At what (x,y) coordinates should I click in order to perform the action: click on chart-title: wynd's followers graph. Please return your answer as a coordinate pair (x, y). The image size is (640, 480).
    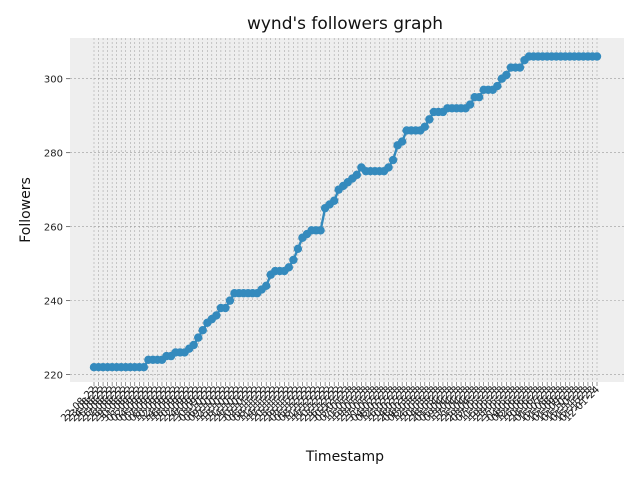
    Looking at the image, I should click on (345, 24).